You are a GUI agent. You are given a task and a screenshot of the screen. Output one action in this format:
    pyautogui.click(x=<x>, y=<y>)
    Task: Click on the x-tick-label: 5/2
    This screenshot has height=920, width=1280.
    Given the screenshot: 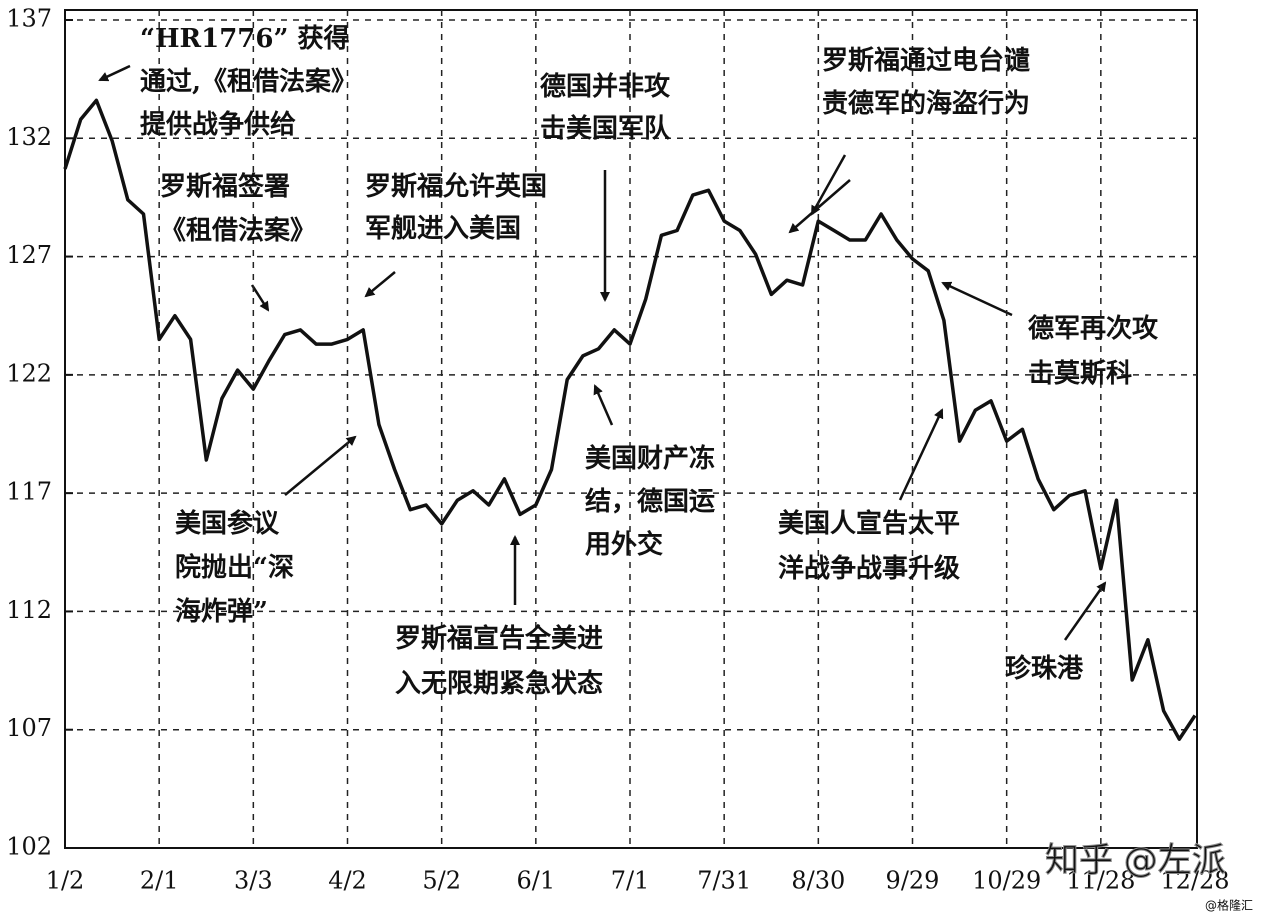 What is the action you would take?
    pyautogui.click(x=441, y=881)
    